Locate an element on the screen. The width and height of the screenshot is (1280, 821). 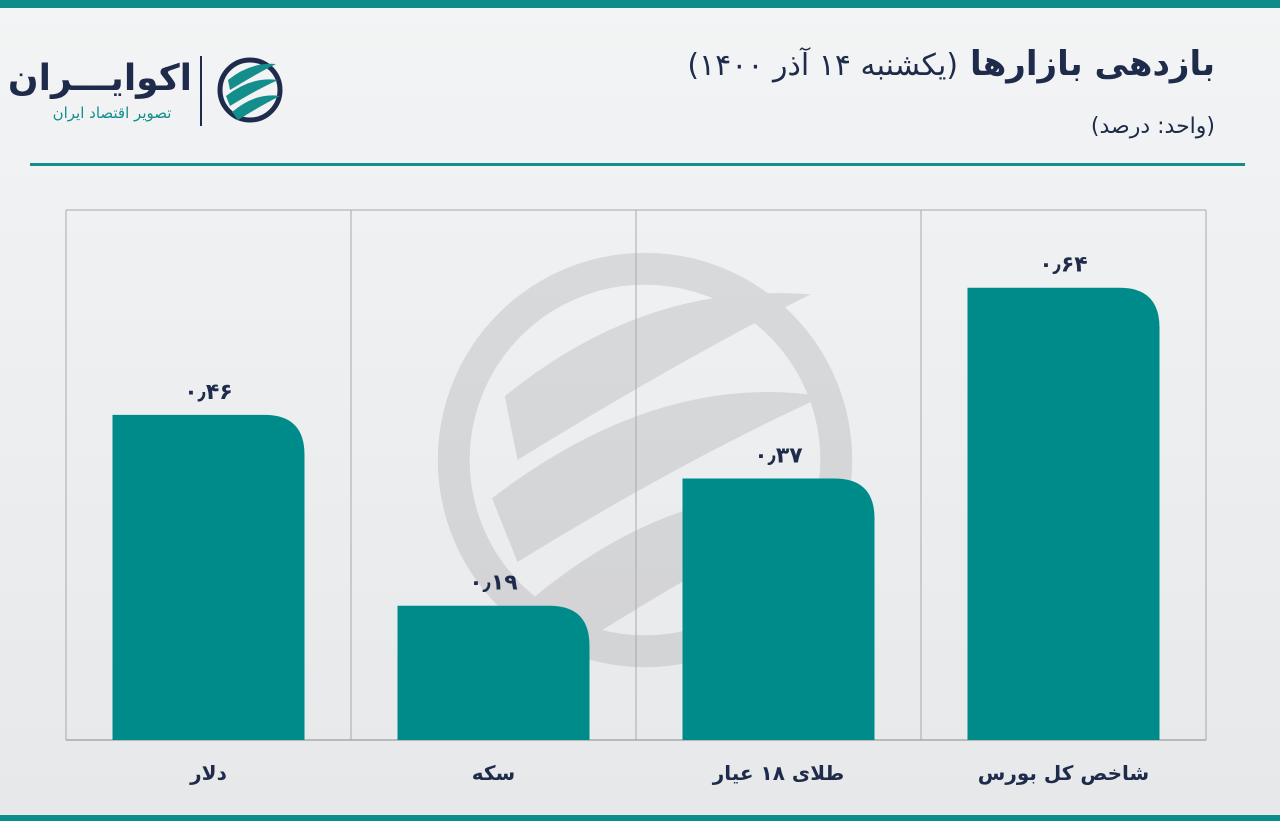
title-date: (یکشنبه ۱۴ آذر ۱۴۰۰) is located at coordinates (823, 65).